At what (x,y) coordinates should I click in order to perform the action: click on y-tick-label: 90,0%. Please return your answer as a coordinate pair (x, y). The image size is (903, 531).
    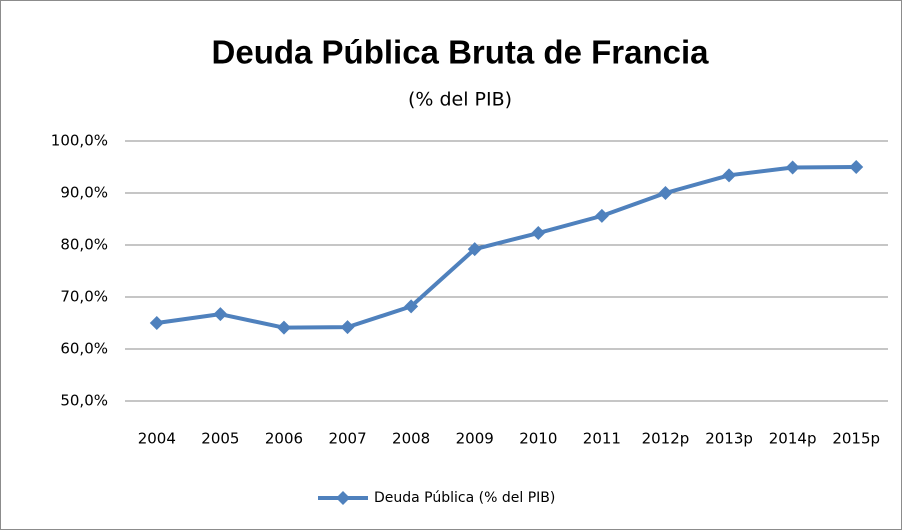
    Looking at the image, I should click on (84, 193).